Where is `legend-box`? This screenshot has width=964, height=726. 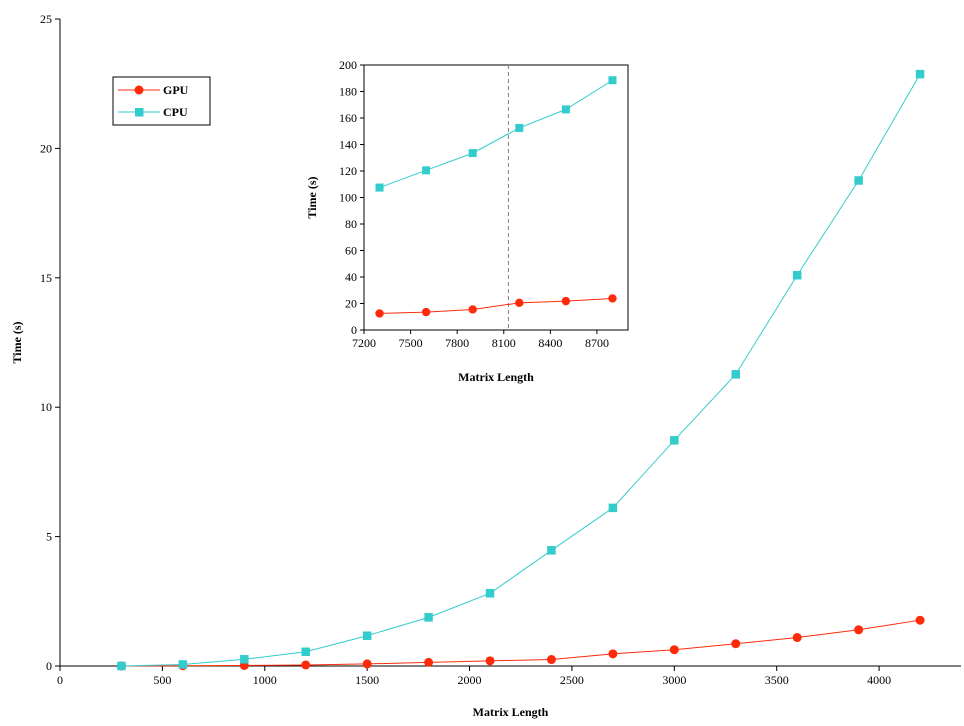
legend-box is located at coordinates (161, 101).